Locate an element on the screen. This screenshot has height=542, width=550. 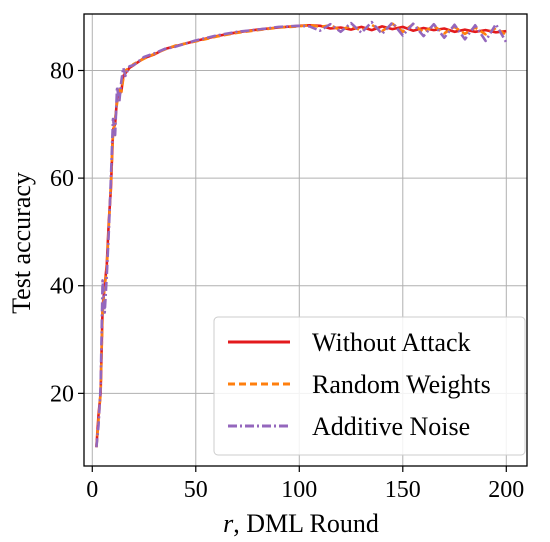
legend-label: Without Attack is located at coordinates (391, 342).